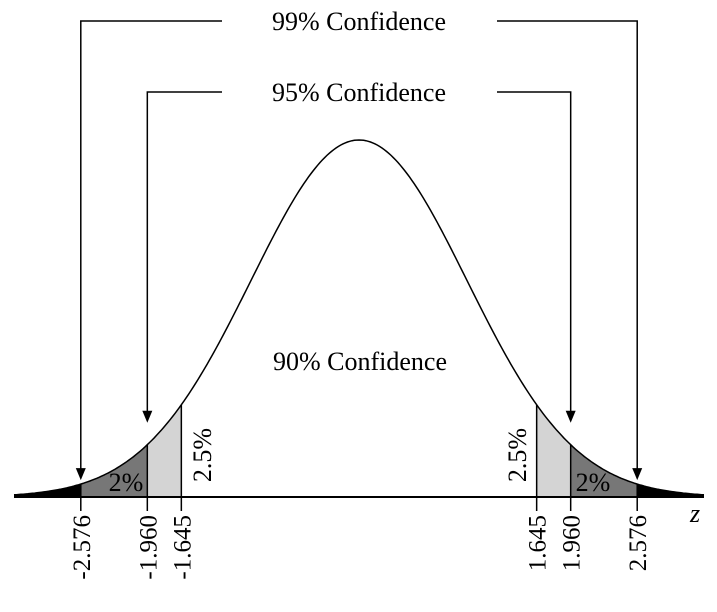  Describe the element at coordinates (570, 416) in the screenshot. I see `conf95-right-arrowhead` at that location.